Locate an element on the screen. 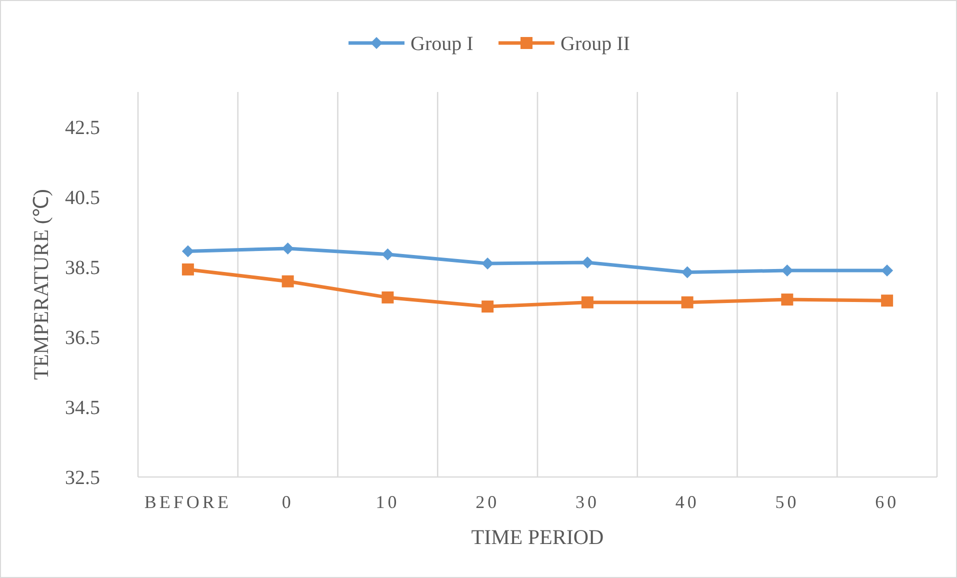 This screenshot has width=957, height=578. legend-label: Group II is located at coordinates (595, 44).